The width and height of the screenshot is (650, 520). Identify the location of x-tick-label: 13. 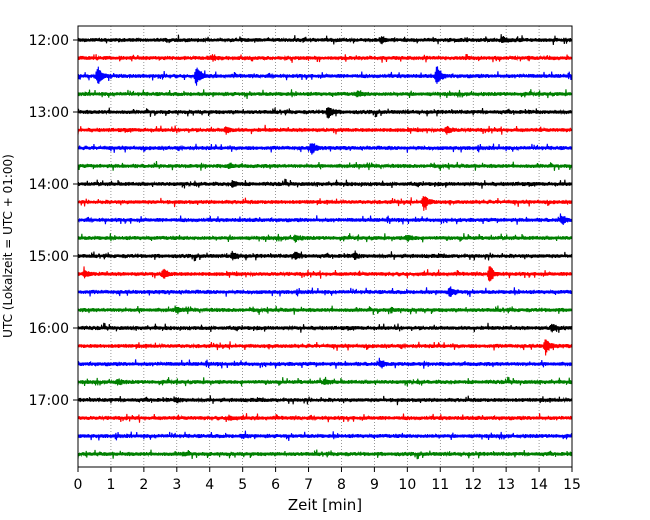
(506, 485).